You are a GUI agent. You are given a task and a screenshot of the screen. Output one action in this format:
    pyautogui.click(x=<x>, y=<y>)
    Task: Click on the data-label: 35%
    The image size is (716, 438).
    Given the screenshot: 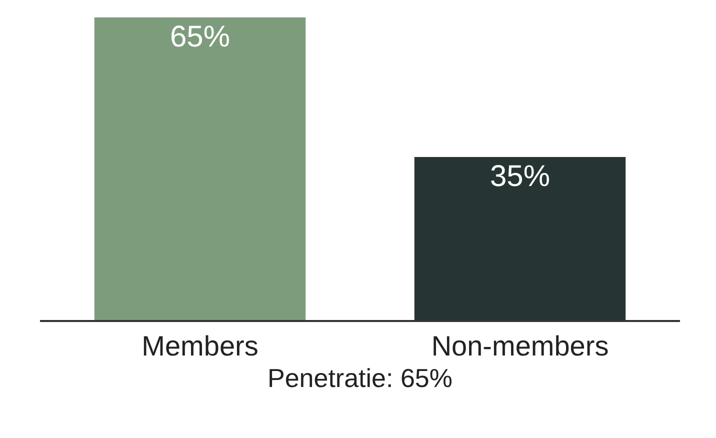 What is the action you would take?
    pyautogui.click(x=520, y=177)
    